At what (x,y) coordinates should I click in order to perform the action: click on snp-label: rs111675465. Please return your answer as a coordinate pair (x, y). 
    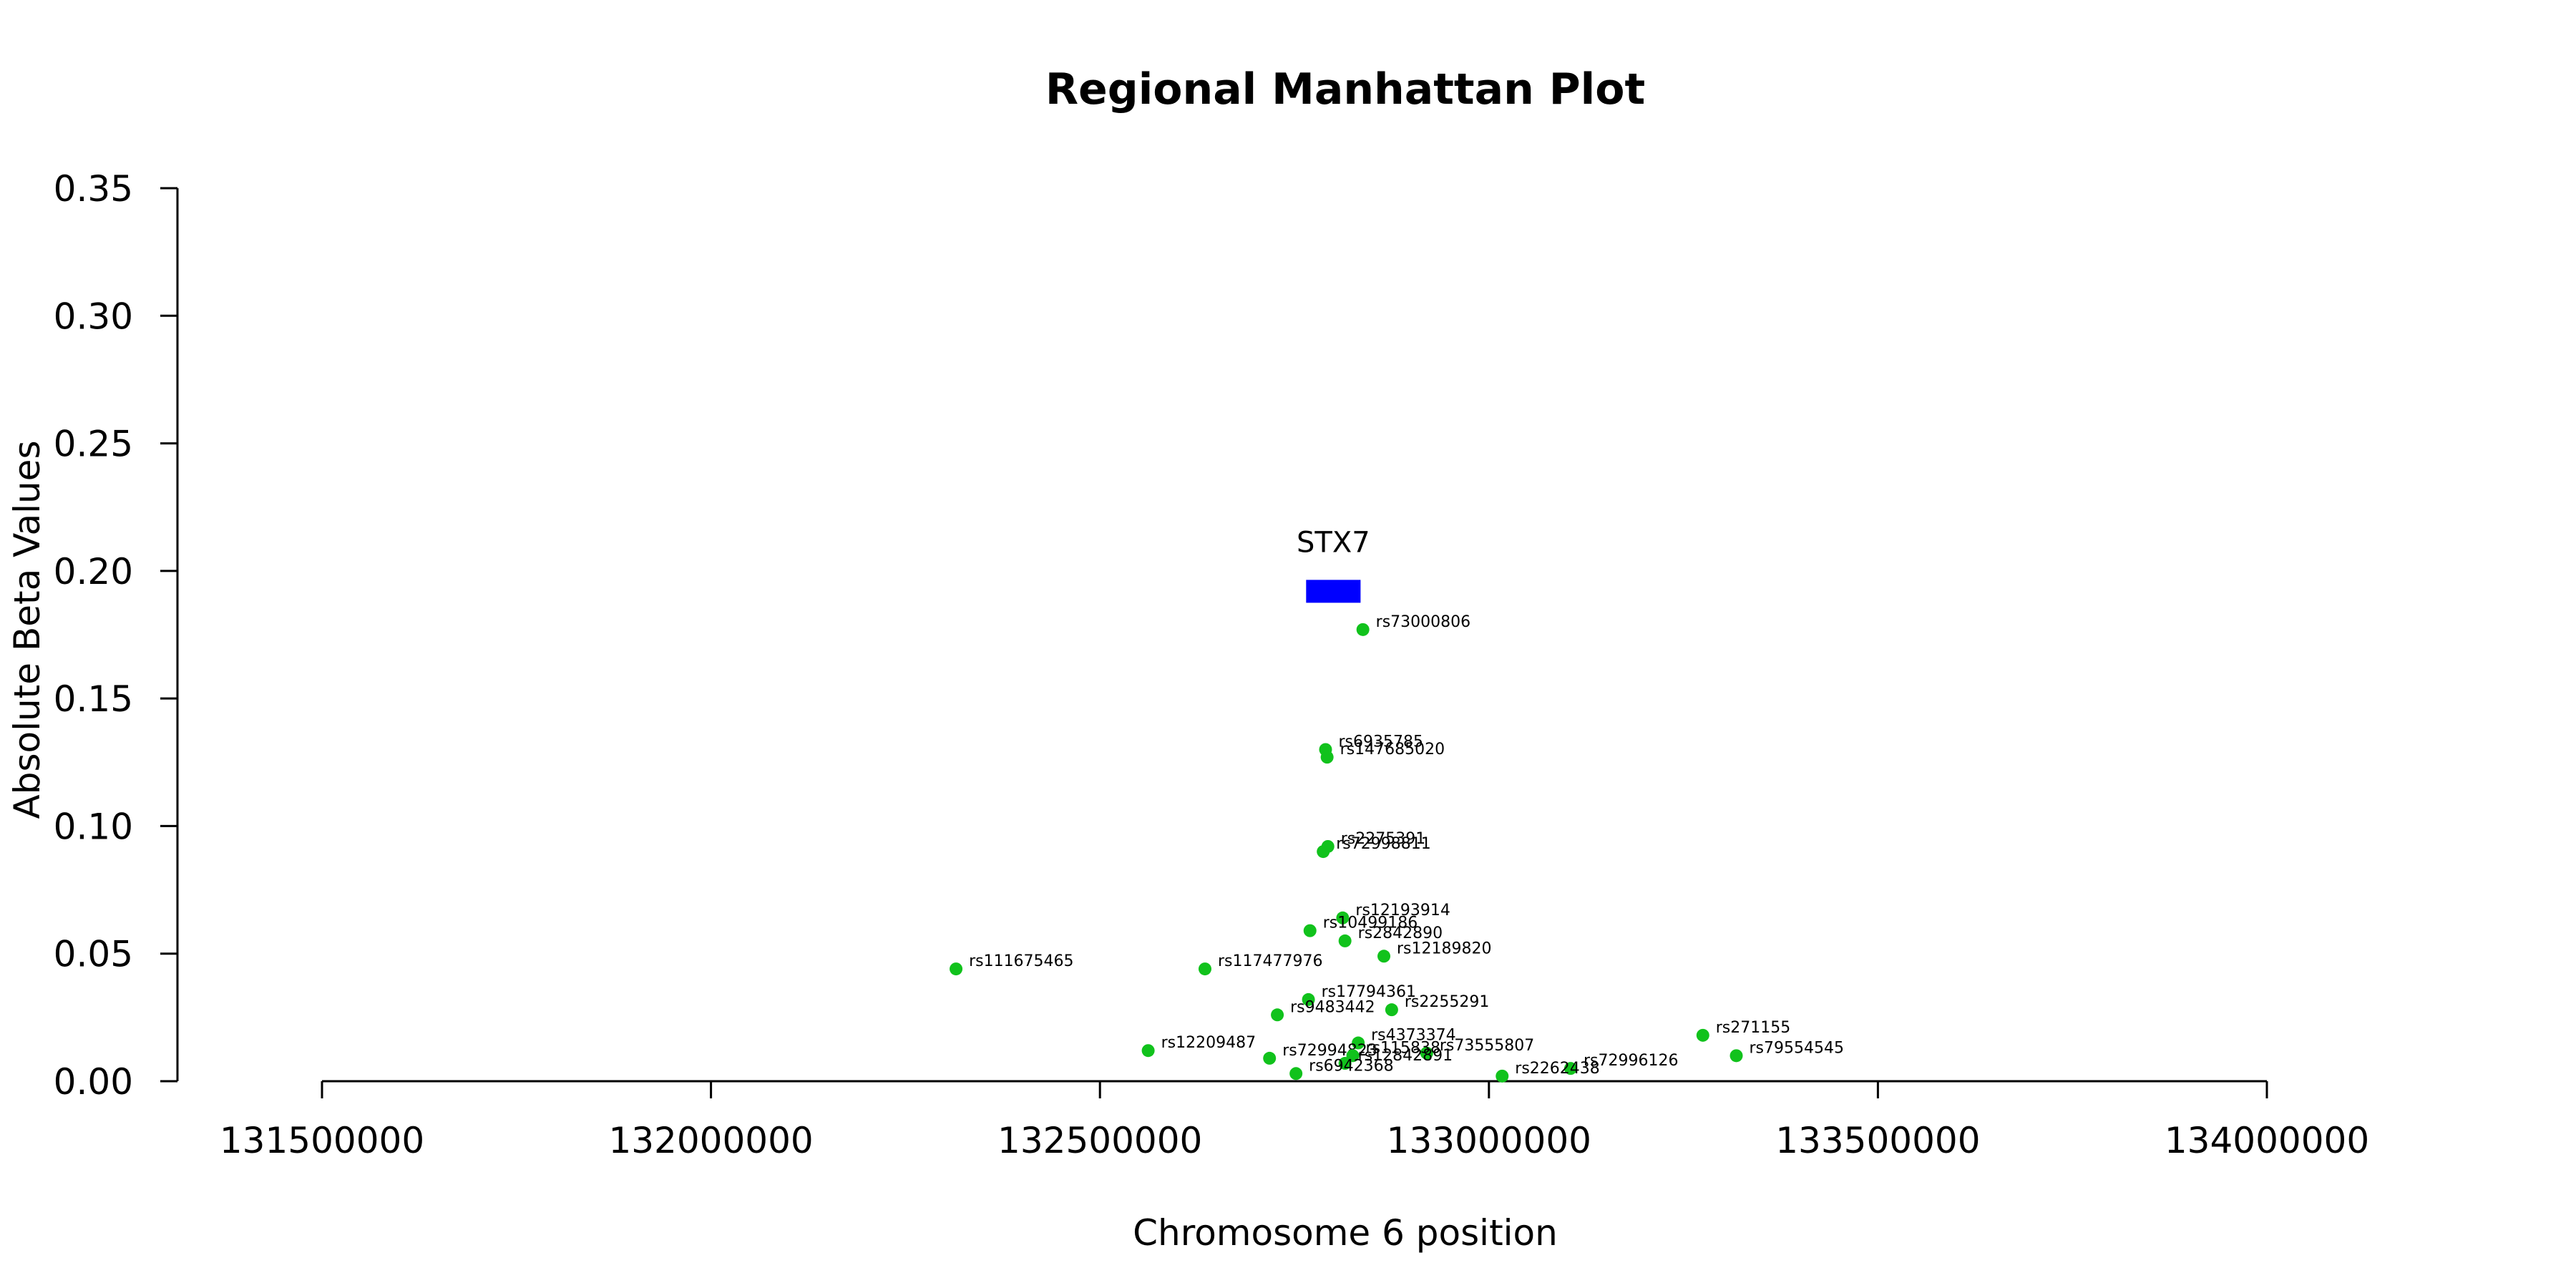
    Looking at the image, I should click on (1021, 961).